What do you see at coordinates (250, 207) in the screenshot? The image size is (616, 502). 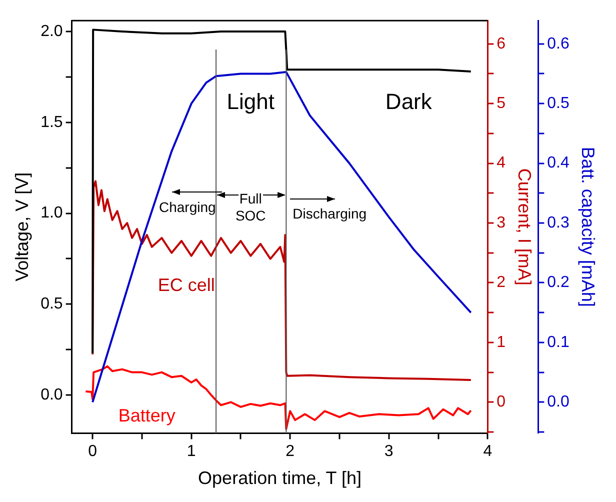 I see `annotation: Full SOC` at bounding box center [250, 207].